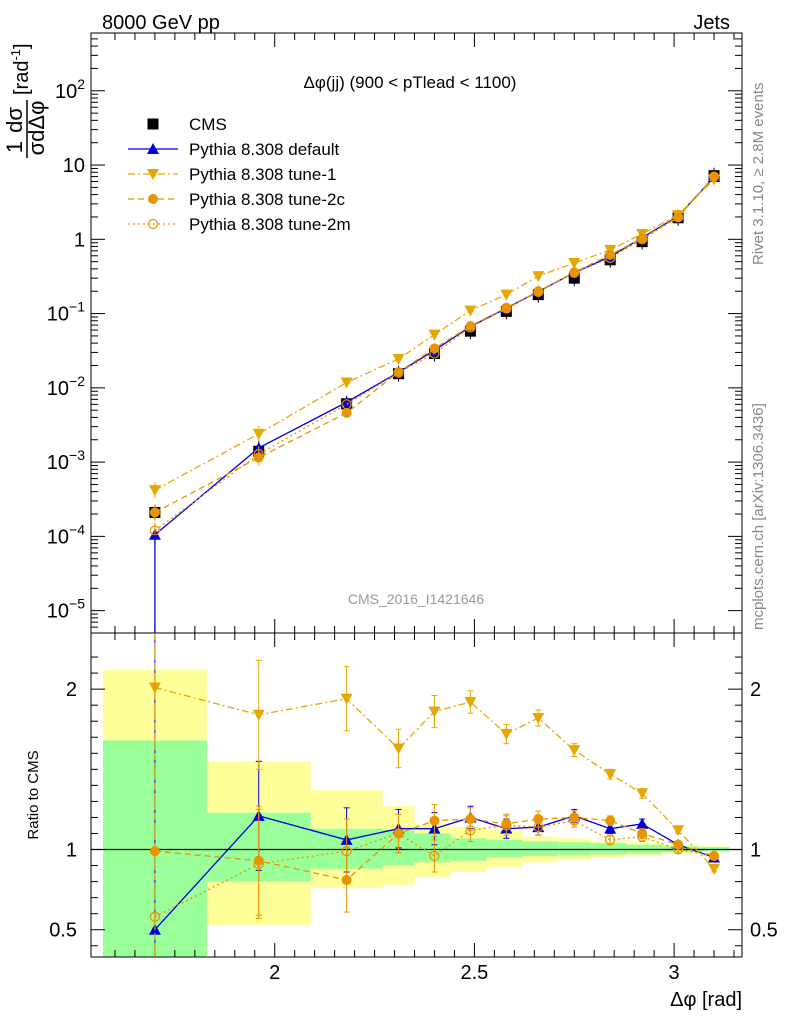 The height and width of the screenshot is (1024, 786). What do you see at coordinates (14, 120) in the screenshot?
I see `ylabel-num2: dσ` at bounding box center [14, 120].